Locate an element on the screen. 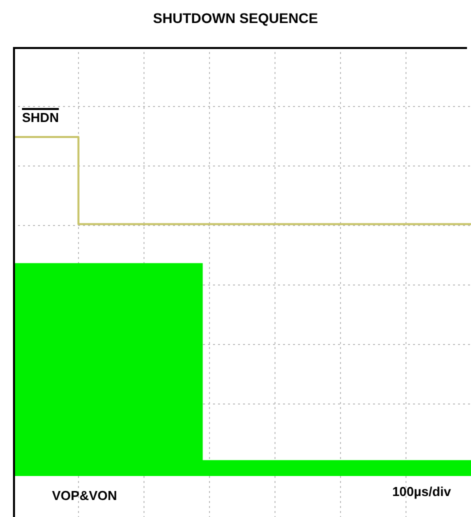  text: 100µs/div is located at coordinates (421, 491).